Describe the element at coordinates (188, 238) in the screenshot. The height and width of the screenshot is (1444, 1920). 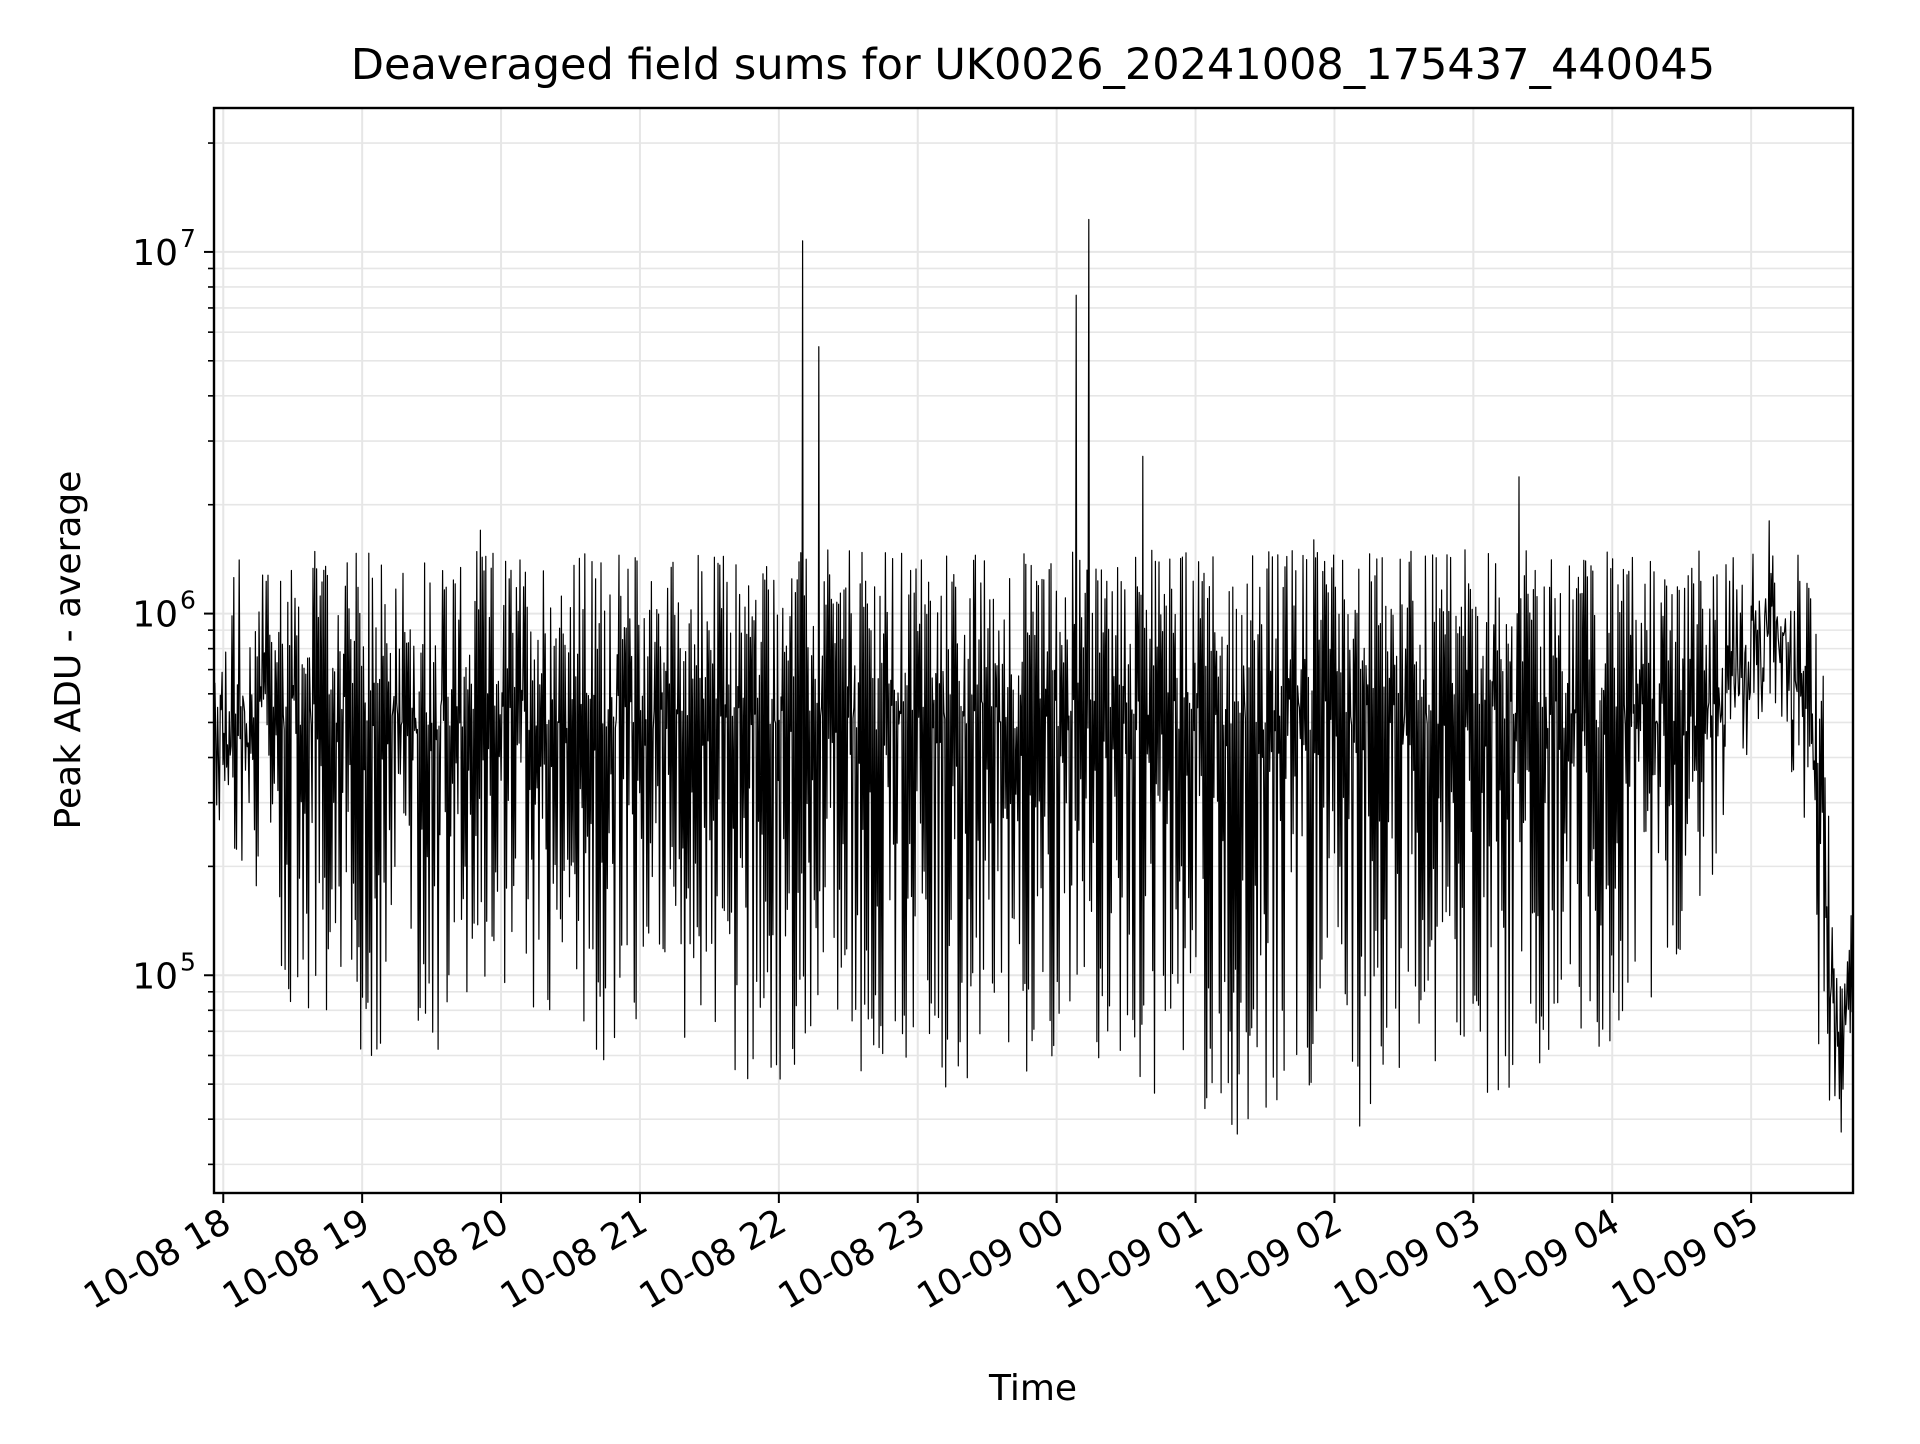
I see `y-tick-exponent: 7` at that location.